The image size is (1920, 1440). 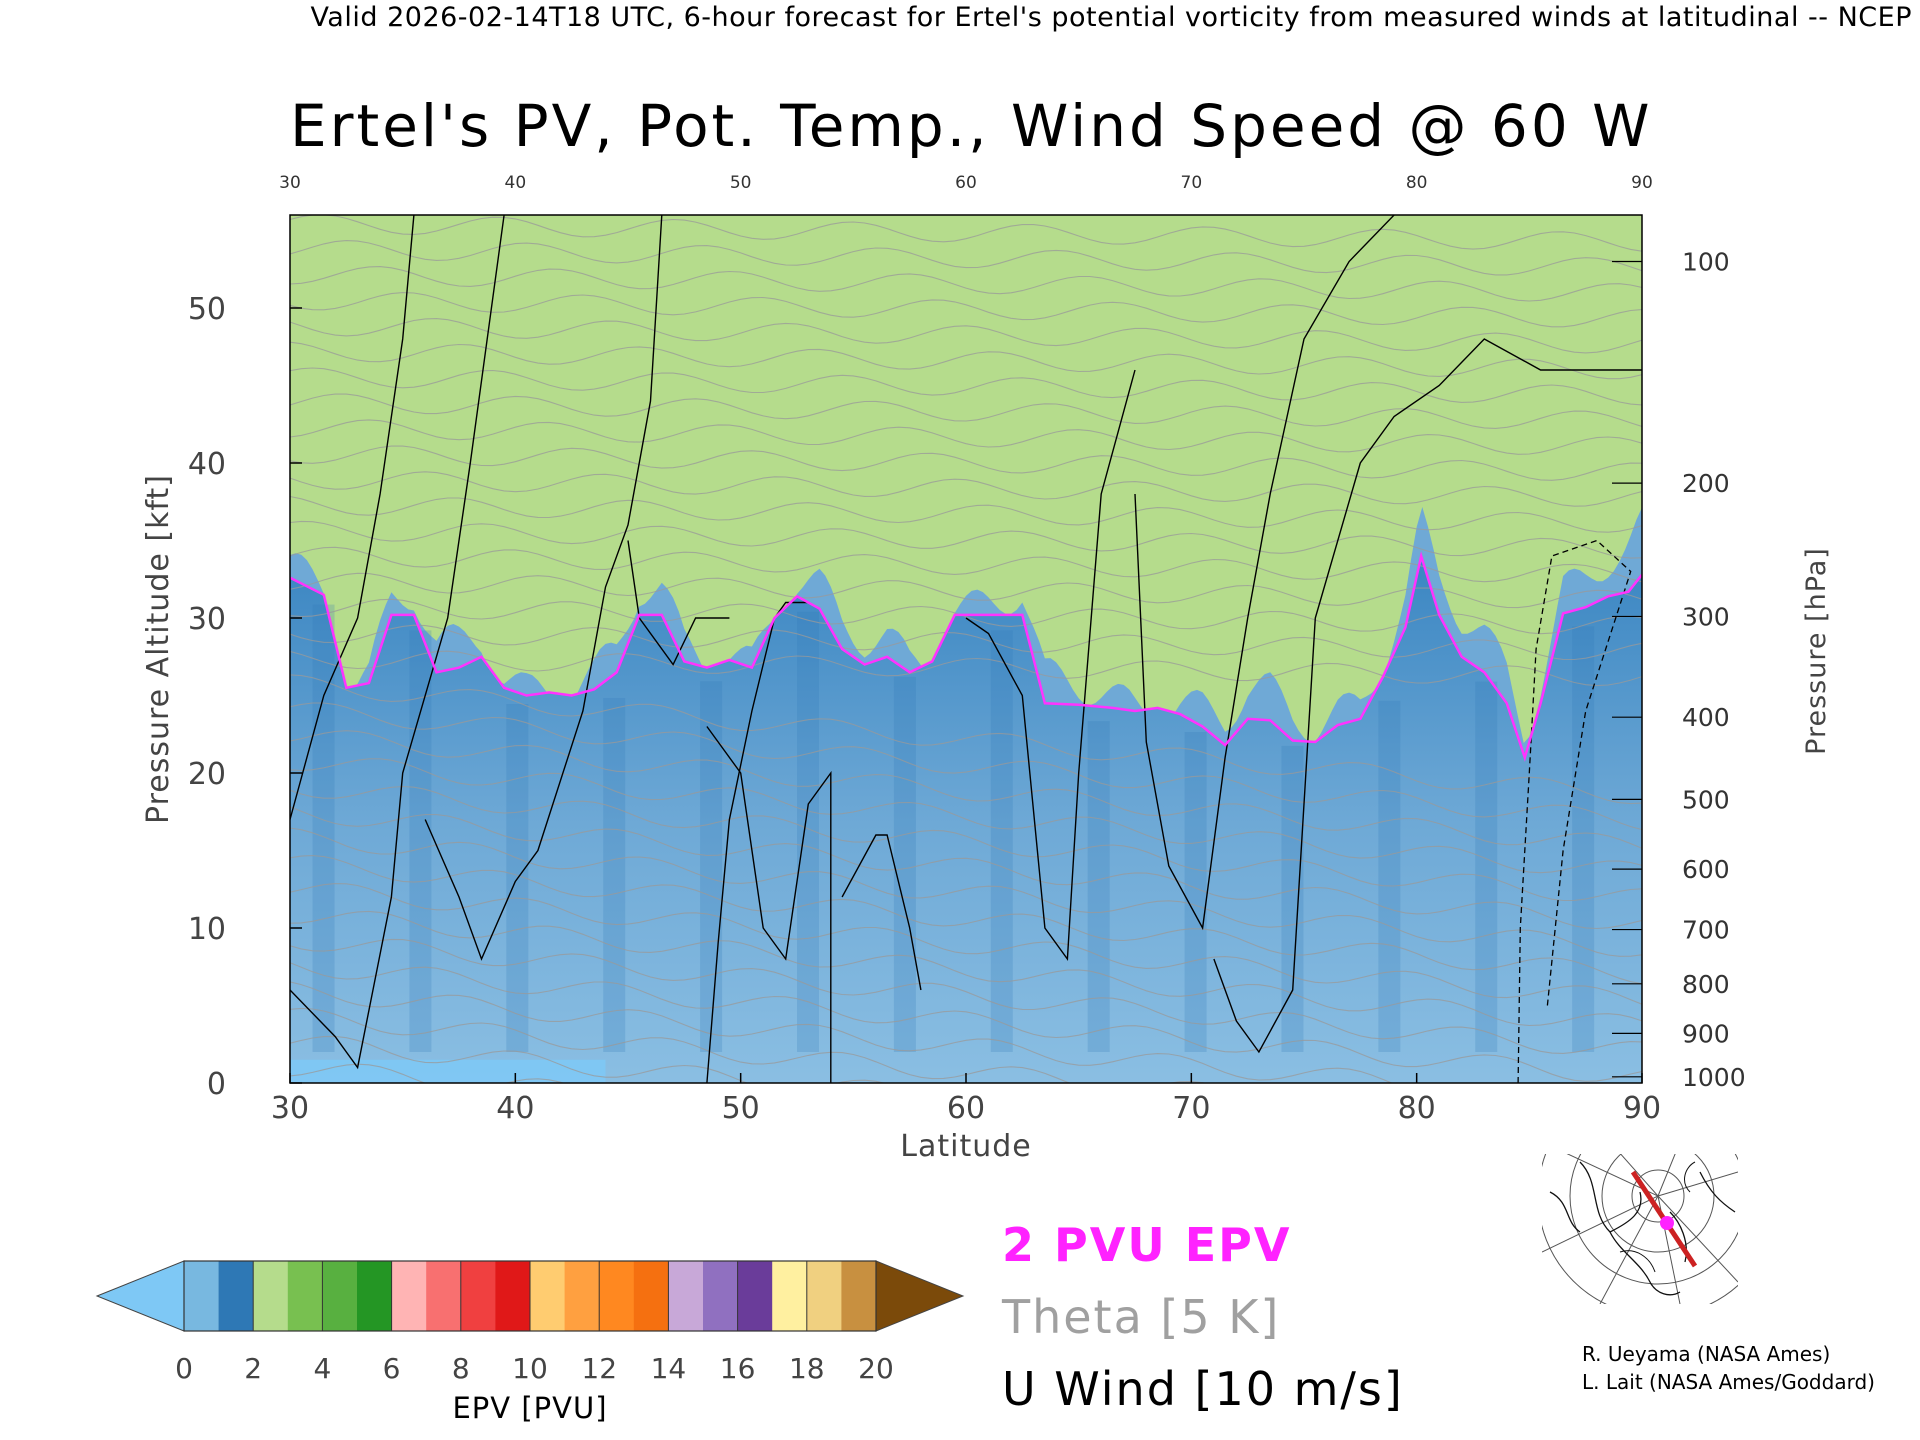 What do you see at coordinates (1706, 262) in the screenshot?
I see `pressure-tick-label: 100` at bounding box center [1706, 262].